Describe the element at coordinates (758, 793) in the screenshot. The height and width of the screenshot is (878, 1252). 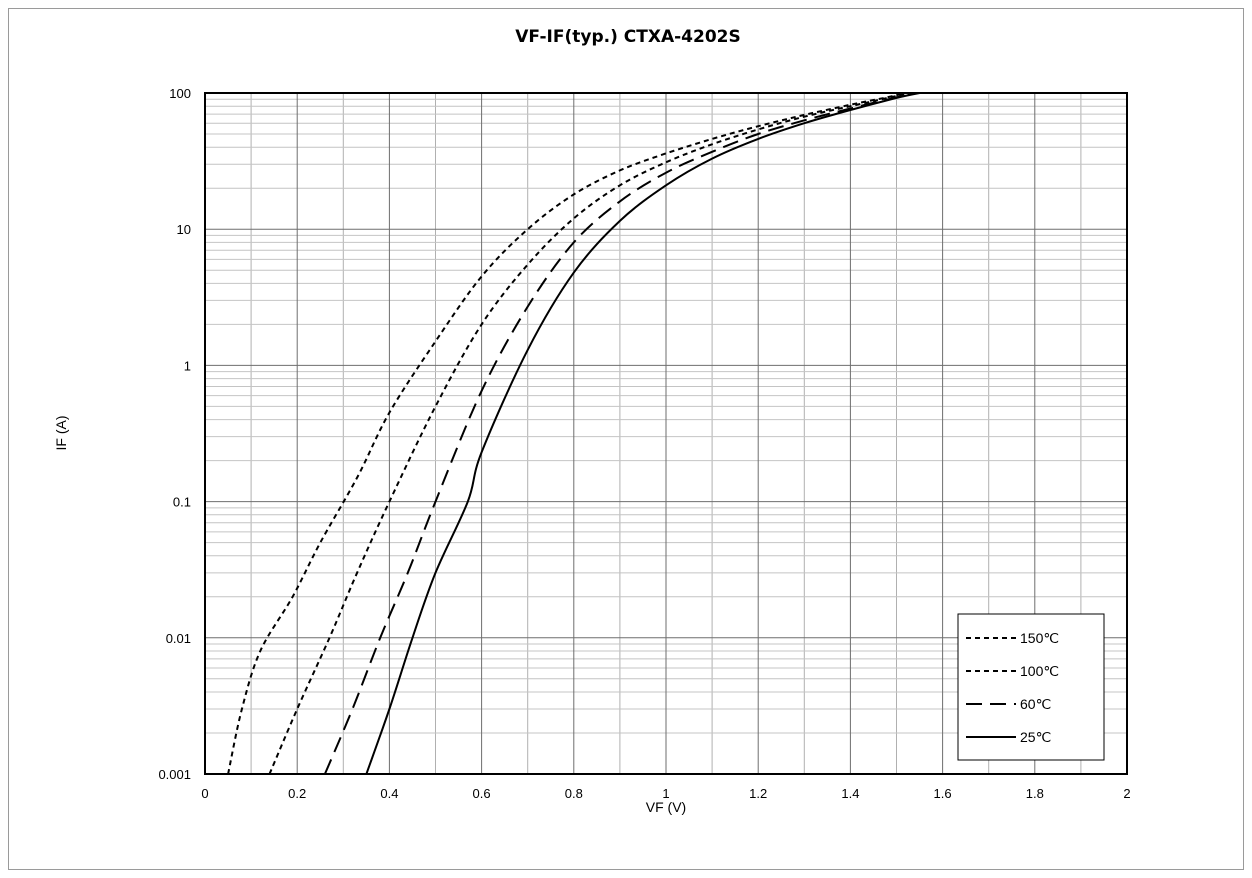
I see `x-tick-label: 1.2` at that location.